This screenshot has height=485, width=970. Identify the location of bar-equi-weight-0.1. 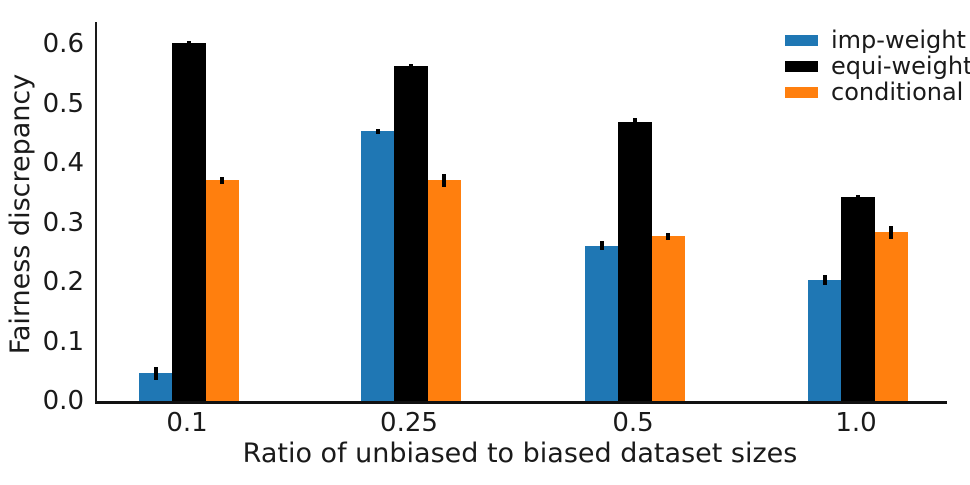
(189, 222).